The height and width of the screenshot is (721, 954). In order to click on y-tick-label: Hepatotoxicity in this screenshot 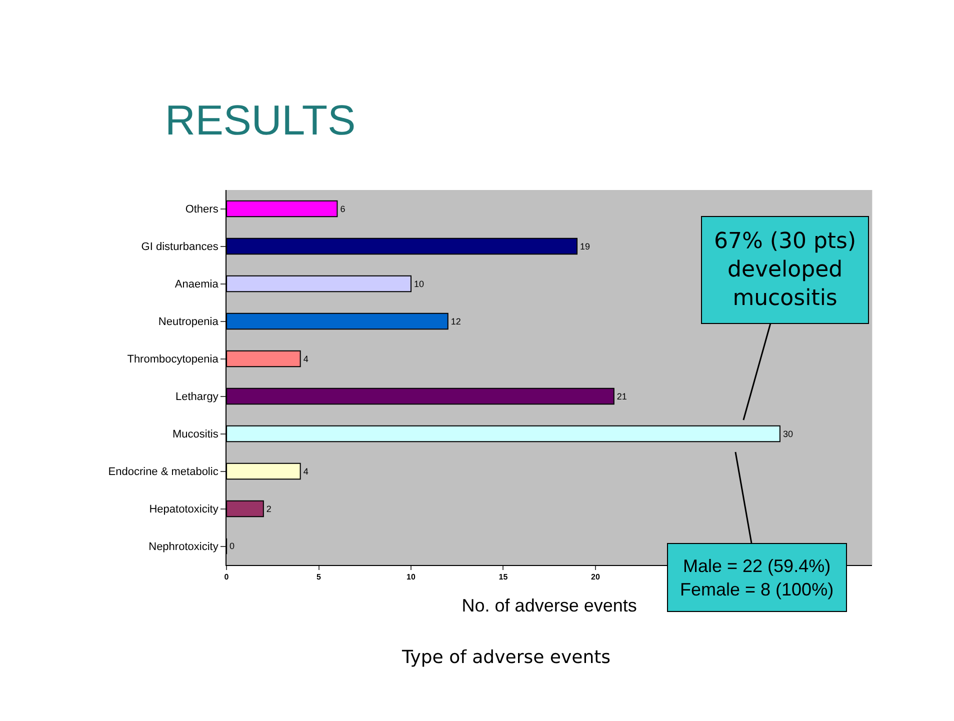, I will do `click(184, 510)`.